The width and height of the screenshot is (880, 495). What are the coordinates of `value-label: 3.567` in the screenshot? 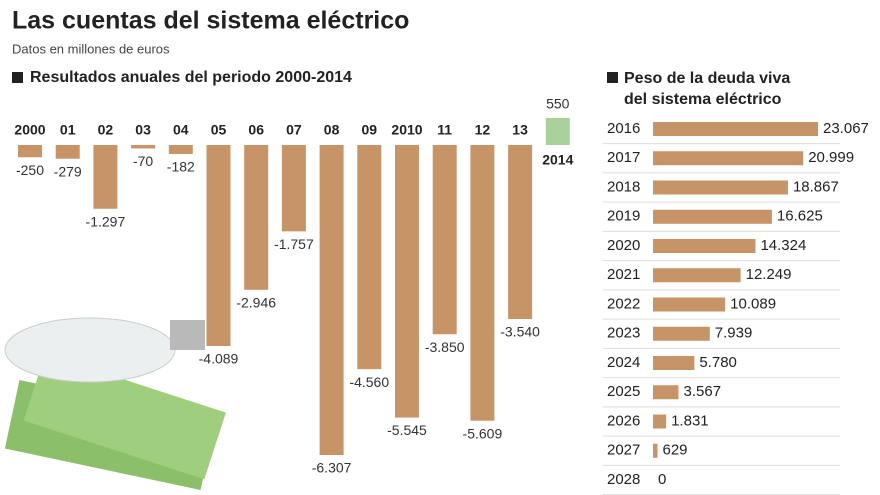 It's located at (703, 391).